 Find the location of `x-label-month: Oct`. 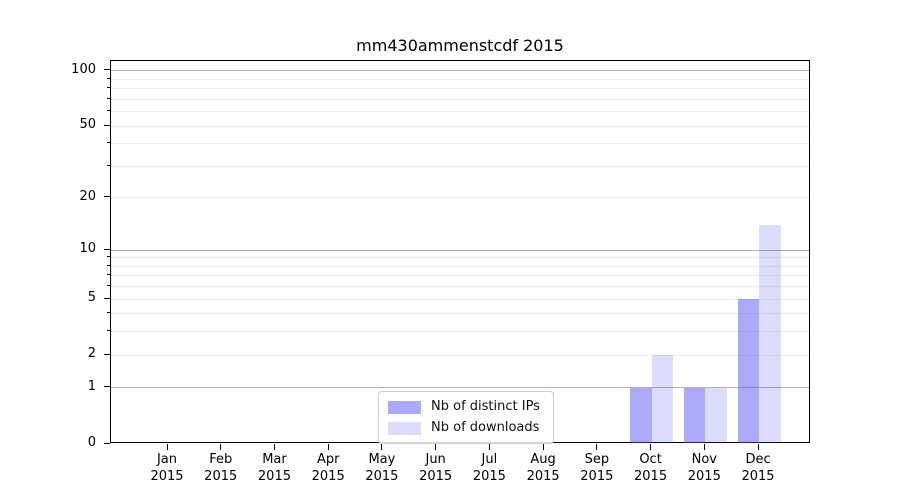

x-label-month: Oct is located at coordinates (650, 459).